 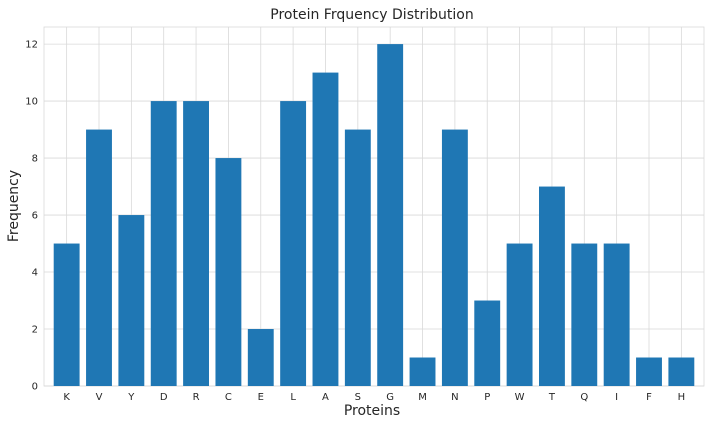 I want to click on x-tick-label: H, so click(x=682, y=397).